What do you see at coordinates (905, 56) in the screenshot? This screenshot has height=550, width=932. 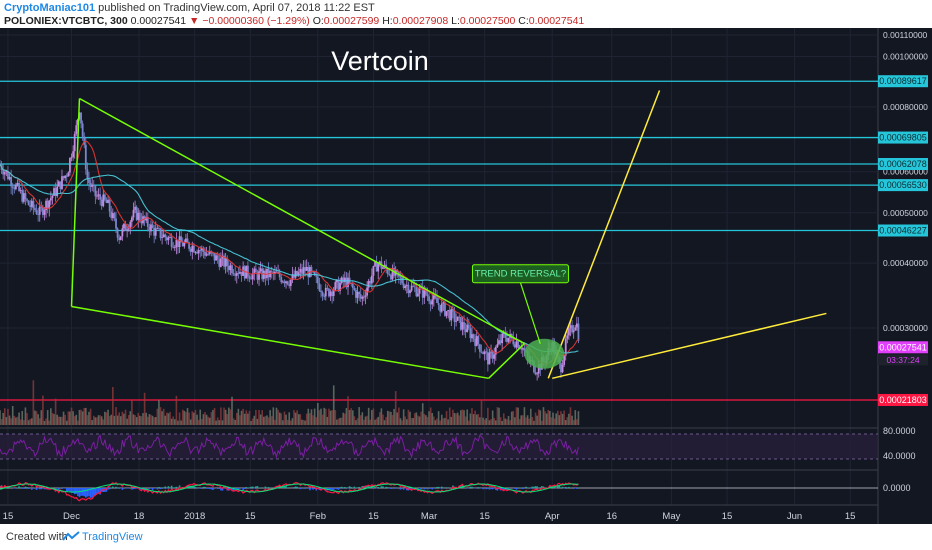 I see `price-tick-label: 0.00100000` at bounding box center [905, 56].